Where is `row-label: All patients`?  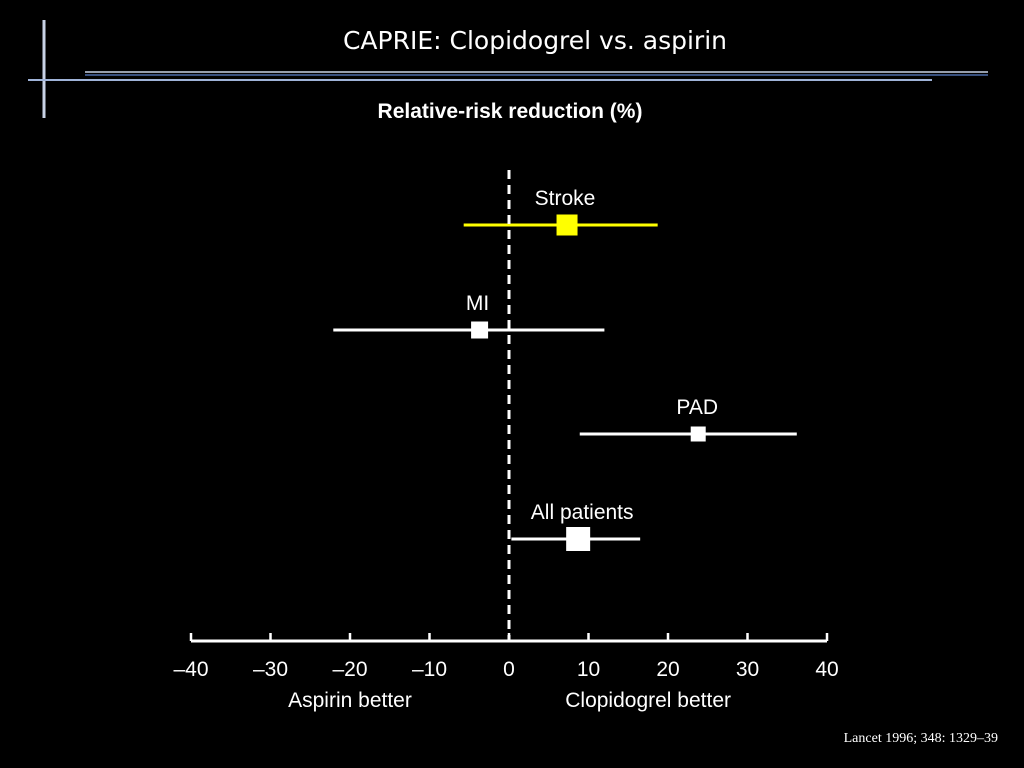 row-label: All patients is located at coordinates (582, 512).